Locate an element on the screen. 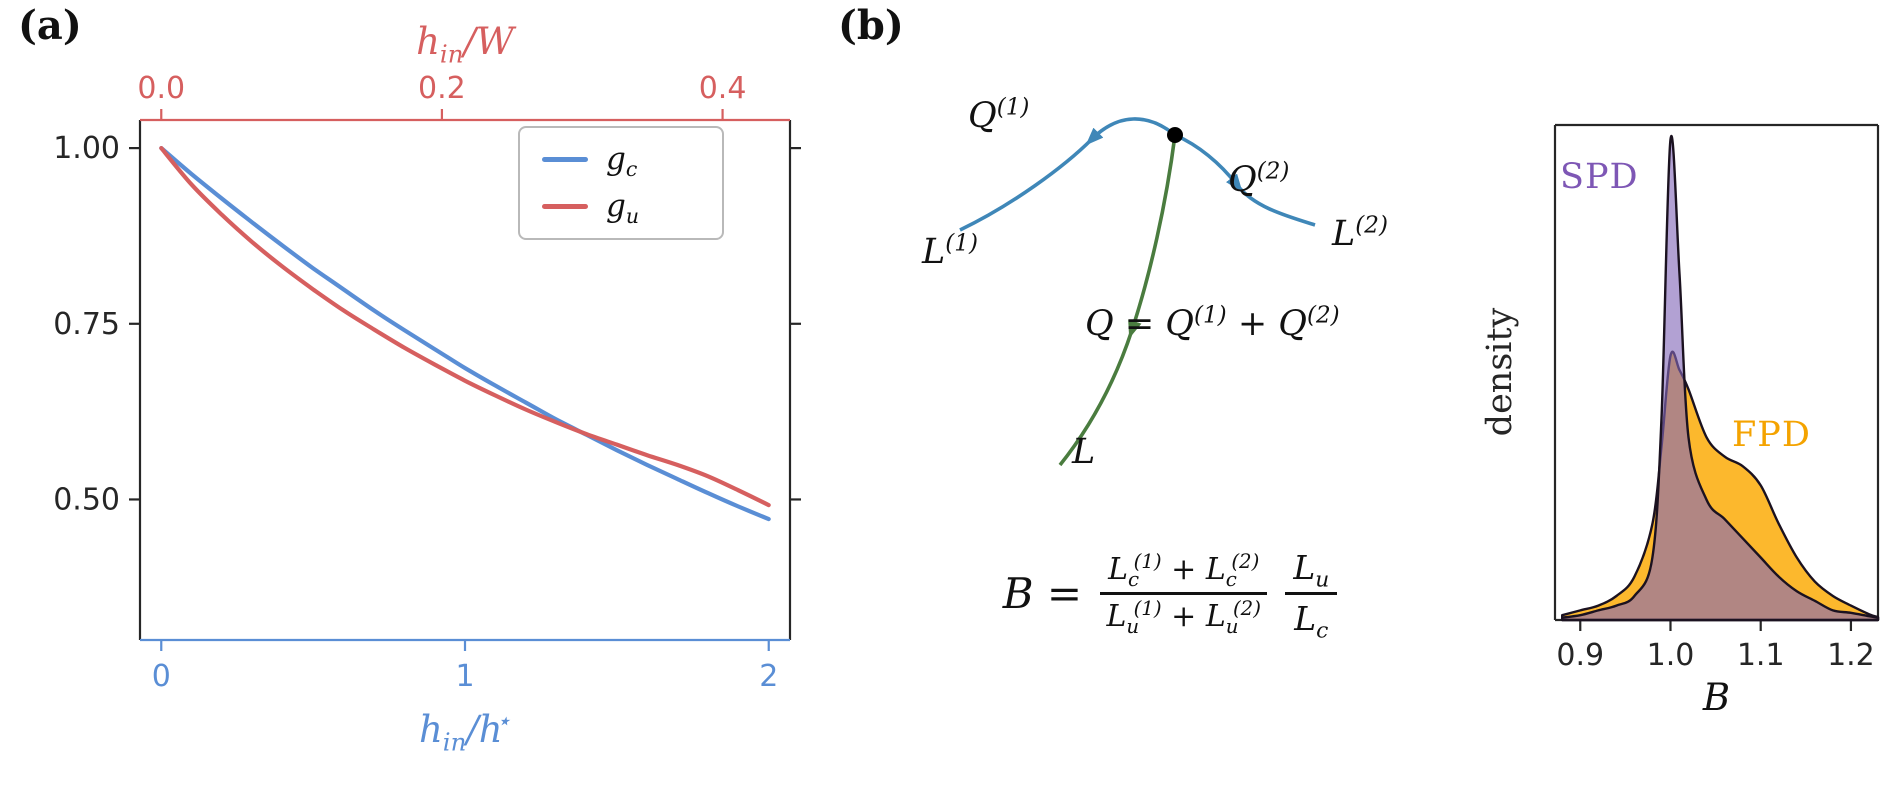 This screenshot has height=797, width=1892. density-spd is located at coordinates (1720, 378).